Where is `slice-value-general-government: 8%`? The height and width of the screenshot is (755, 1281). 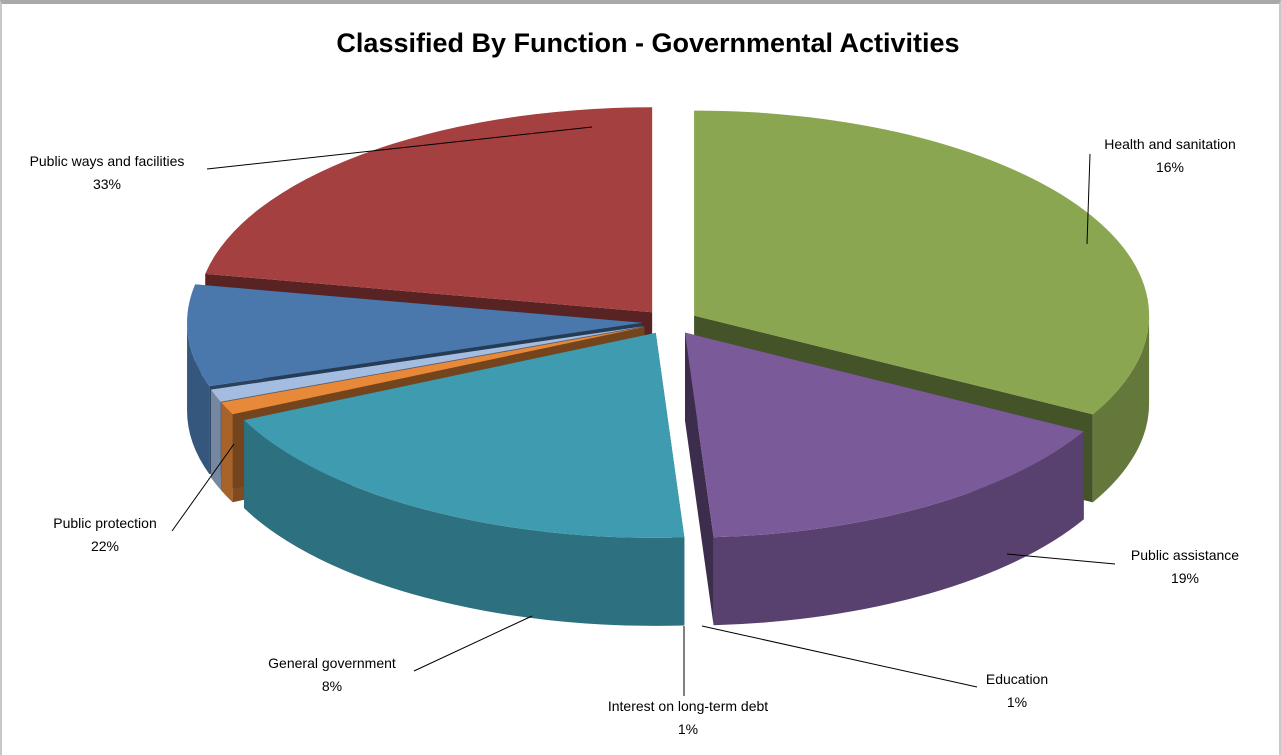 slice-value-general-government: 8% is located at coordinates (332, 686).